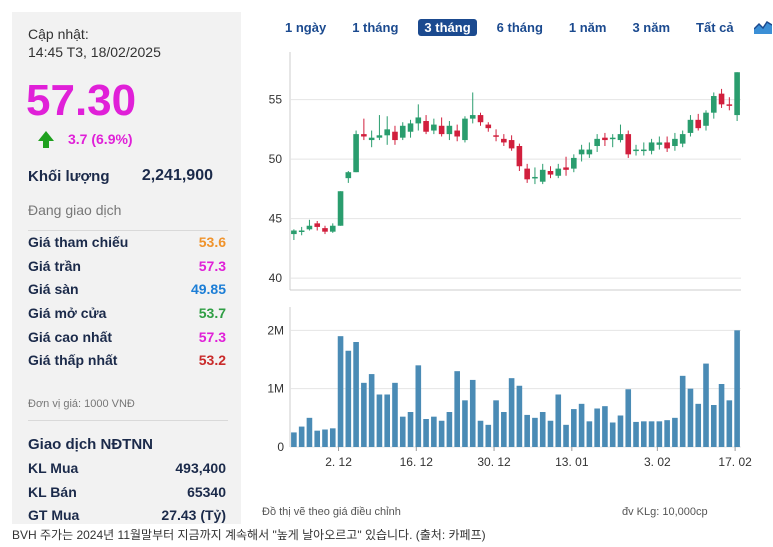 The width and height of the screenshot is (773, 547). Describe the element at coordinates (212, 242) in the screenshot. I see `price-value: 53.6` at that location.